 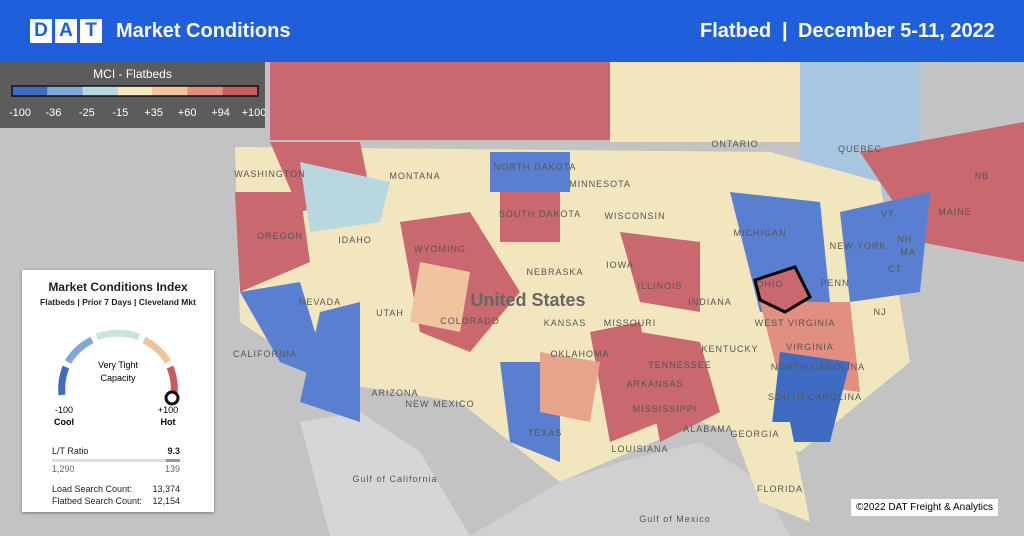 I want to click on map-label: MAINE, so click(x=955, y=212).